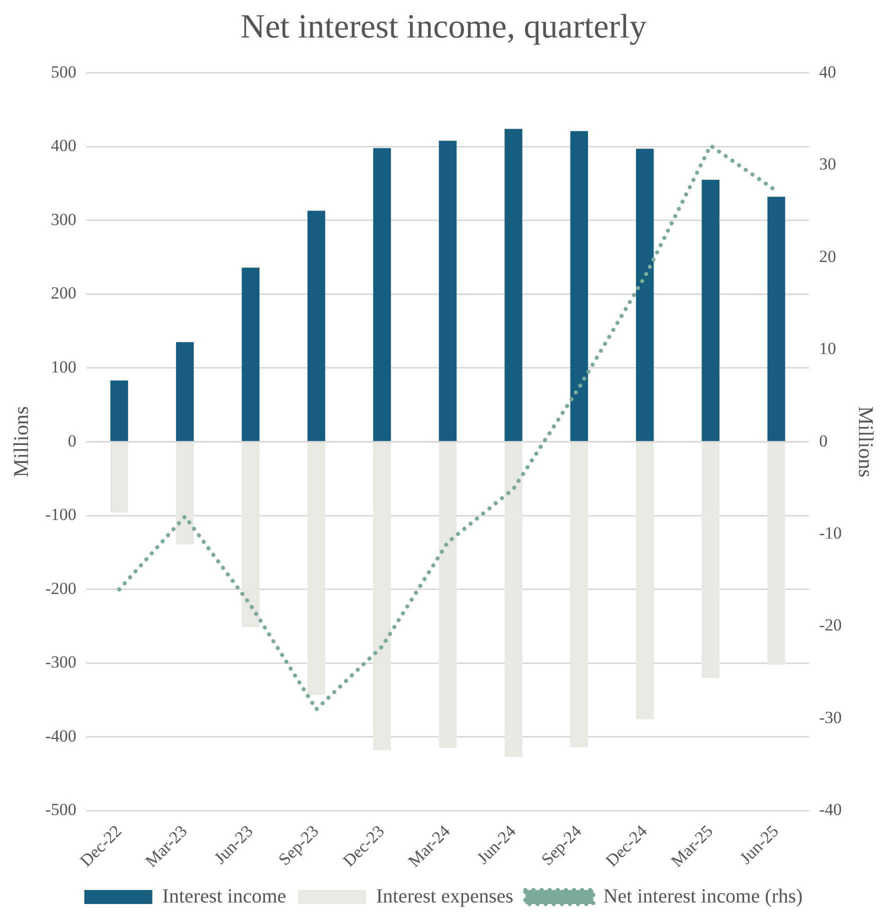 The height and width of the screenshot is (917, 887). Describe the element at coordinates (63, 72) in the screenshot. I see `y-tick-label: 500` at that location.